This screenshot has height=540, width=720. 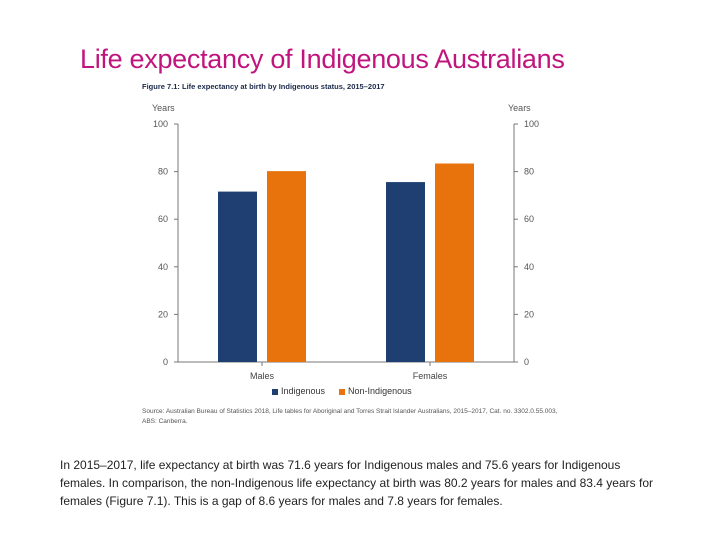 What do you see at coordinates (163, 314) in the screenshot?
I see `left-tick-label: 20` at bounding box center [163, 314].